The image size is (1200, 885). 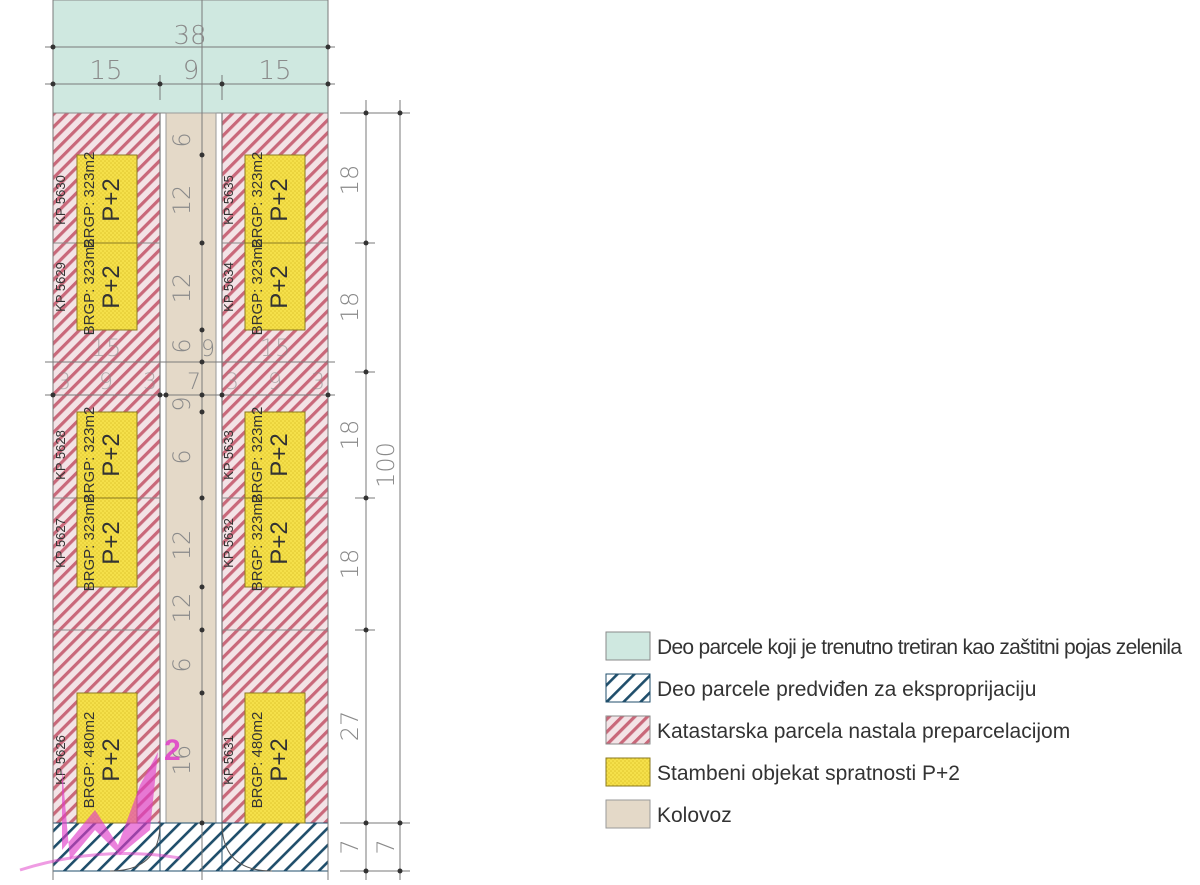 What do you see at coordinates (350, 435) in the screenshot?
I see `dim-right-2: 18` at bounding box center [350, 435].